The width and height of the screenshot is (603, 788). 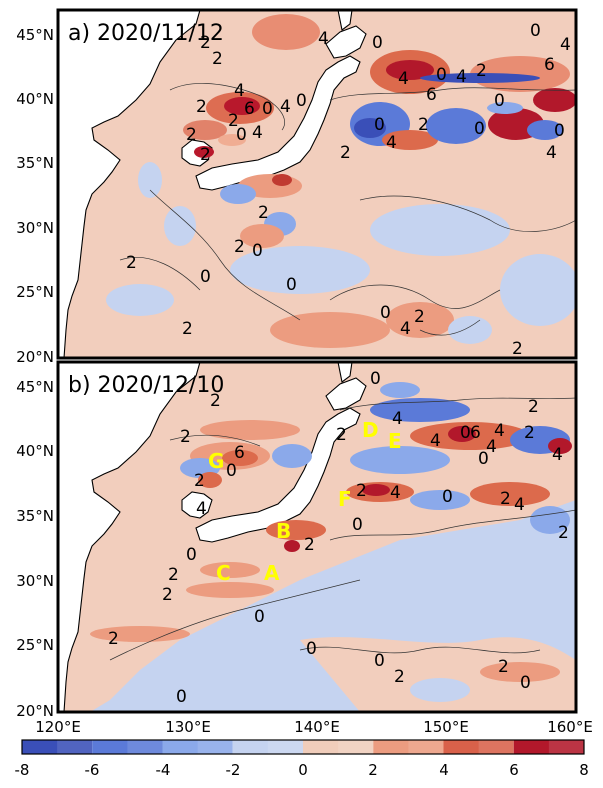 I want to click on lat-tick: 40°N, so click(x=35, y=451).